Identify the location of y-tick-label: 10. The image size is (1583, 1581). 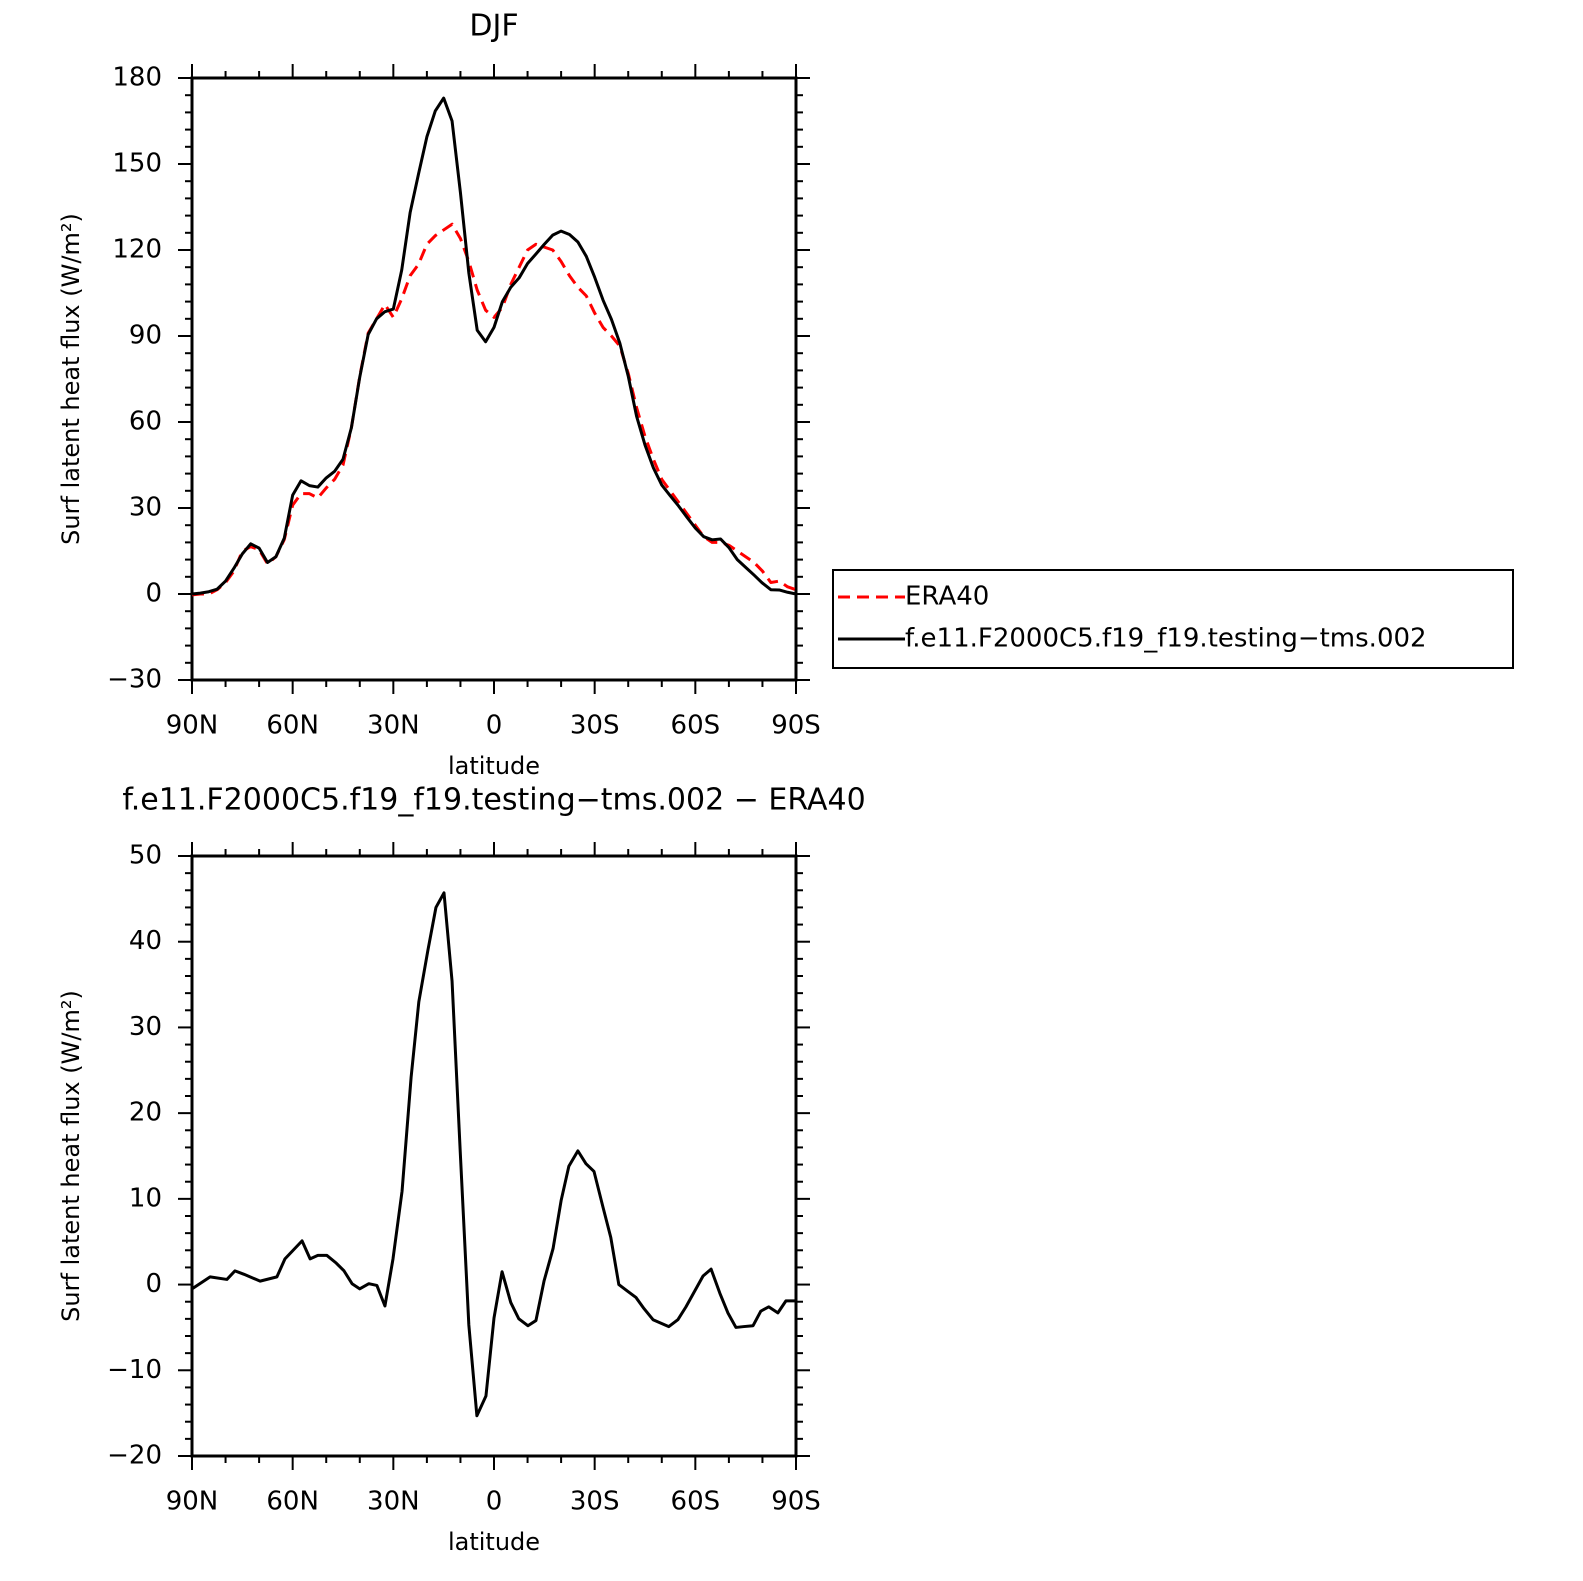
(145, 1198).